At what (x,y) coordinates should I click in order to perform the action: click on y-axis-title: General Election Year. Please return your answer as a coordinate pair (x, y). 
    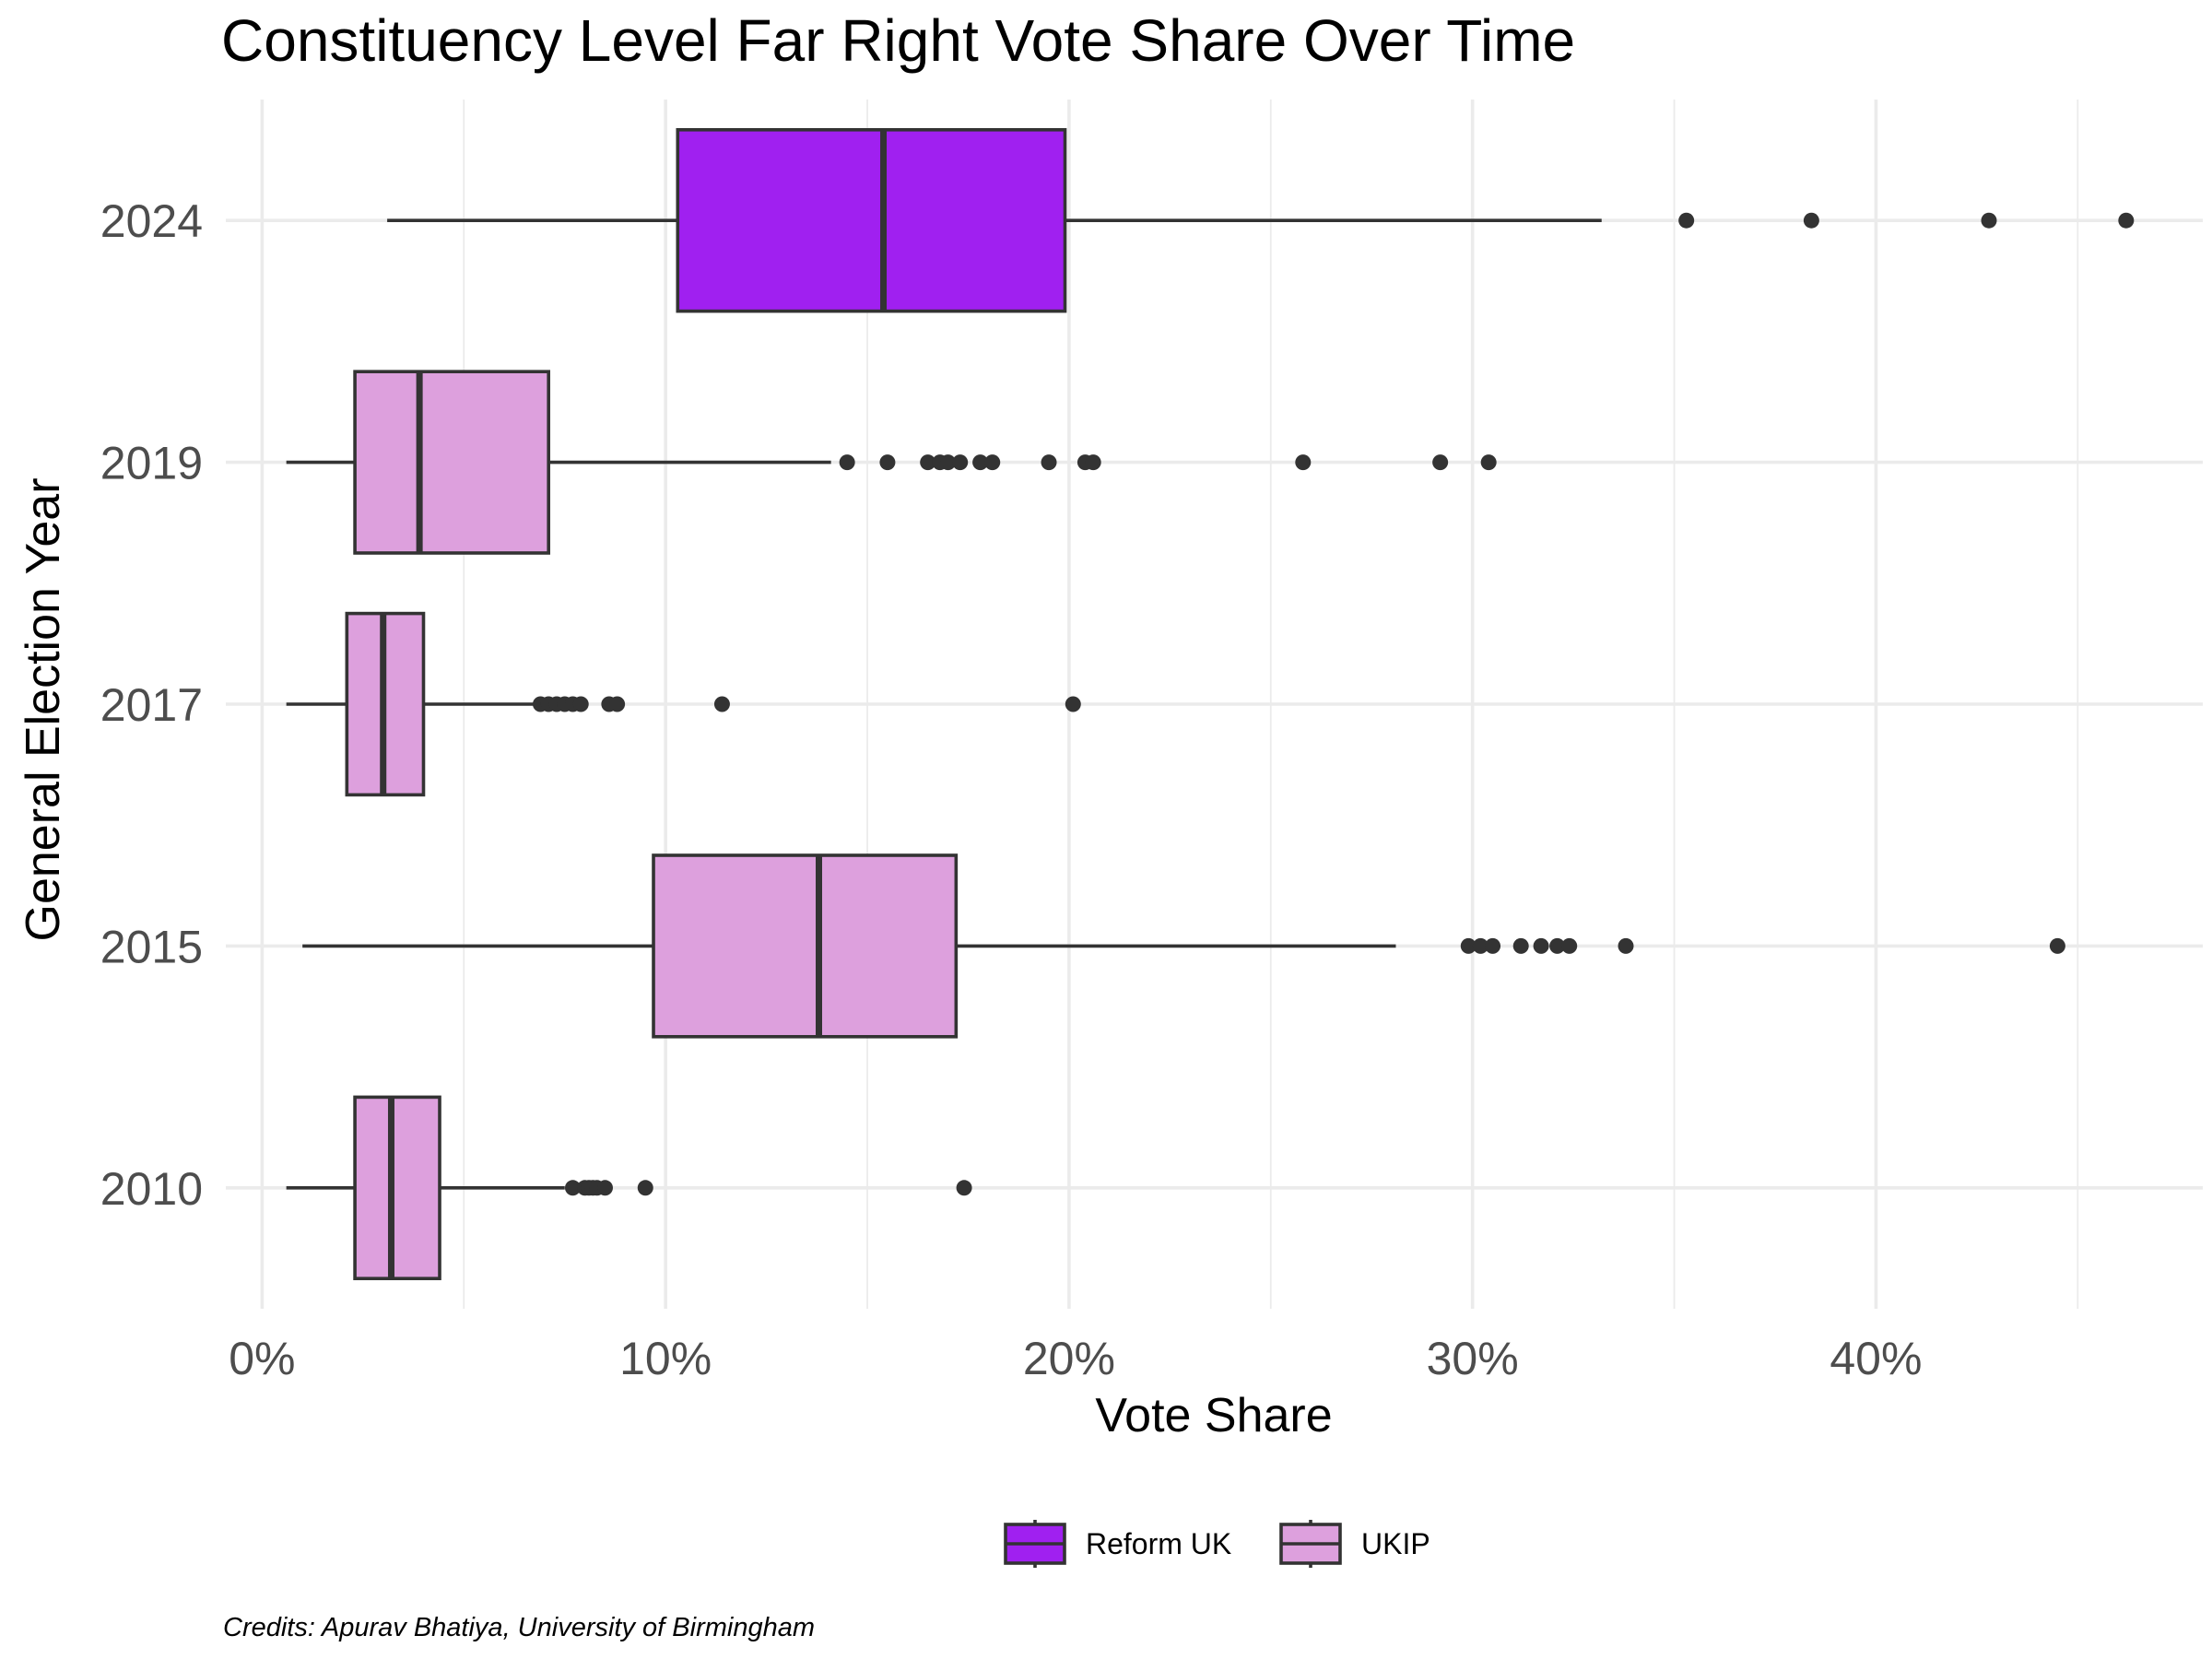
    Looking at the image, I should click on (43, 709).